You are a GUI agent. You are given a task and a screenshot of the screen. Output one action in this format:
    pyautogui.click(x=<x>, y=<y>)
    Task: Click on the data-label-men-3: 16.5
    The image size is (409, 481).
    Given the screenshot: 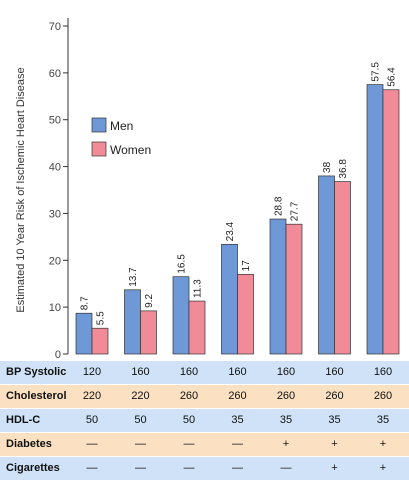 What is the action you would take?
    pyautogui.click(x=182, y=264)
    